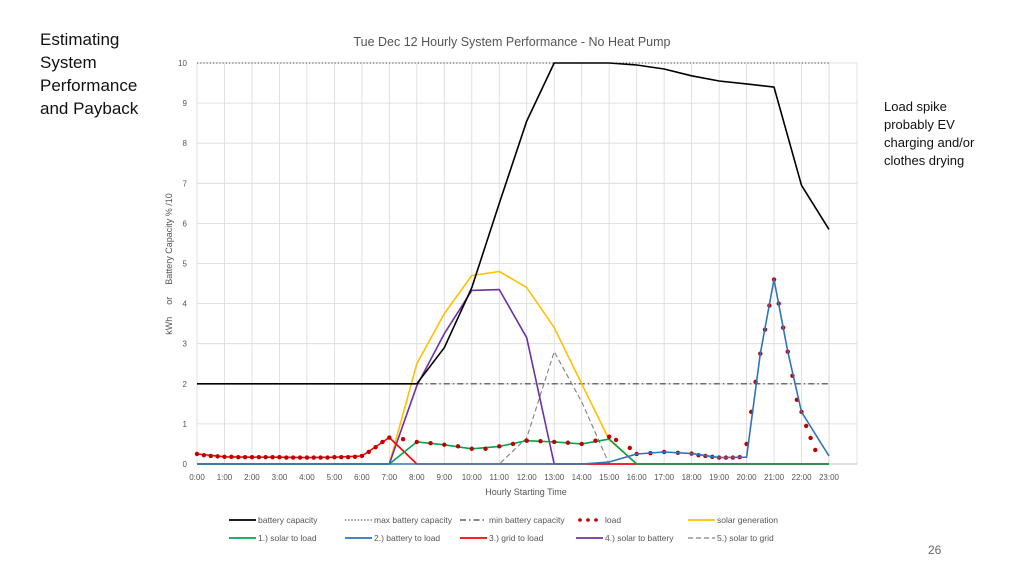  Describe the element at coordinates (445, 477) in the screenshot. I see `x-tick-label: 9:00` at that location.